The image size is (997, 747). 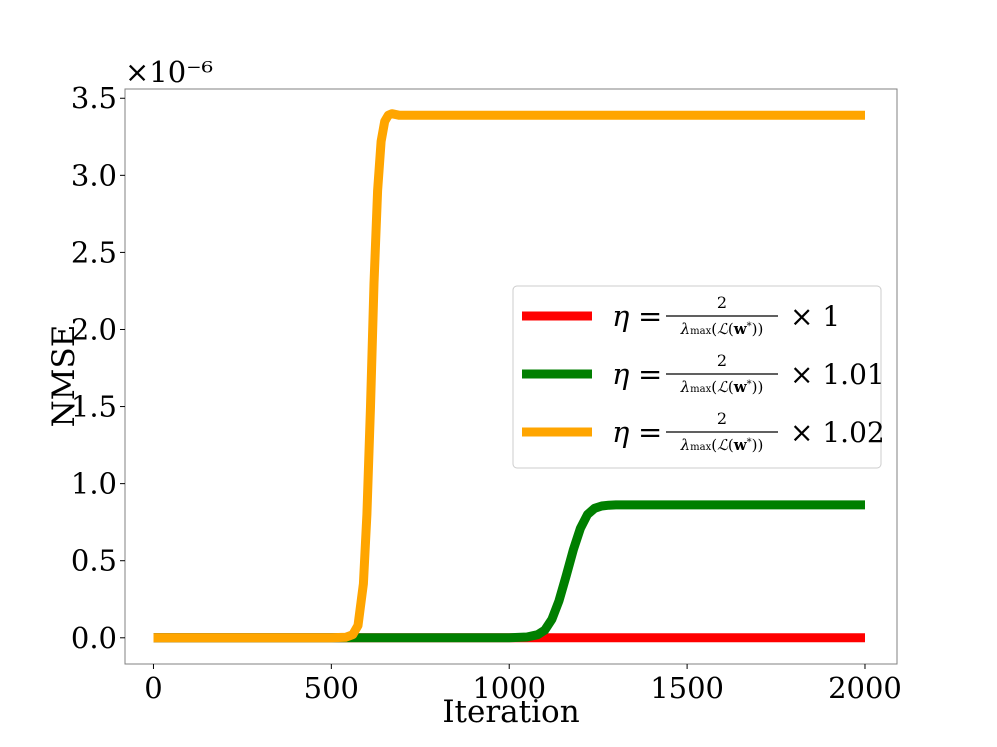 What do you see at coordinates (510, 712) in the screenshot?
I see `x-axis-title: Iteration` at bounding box center [510, 712].